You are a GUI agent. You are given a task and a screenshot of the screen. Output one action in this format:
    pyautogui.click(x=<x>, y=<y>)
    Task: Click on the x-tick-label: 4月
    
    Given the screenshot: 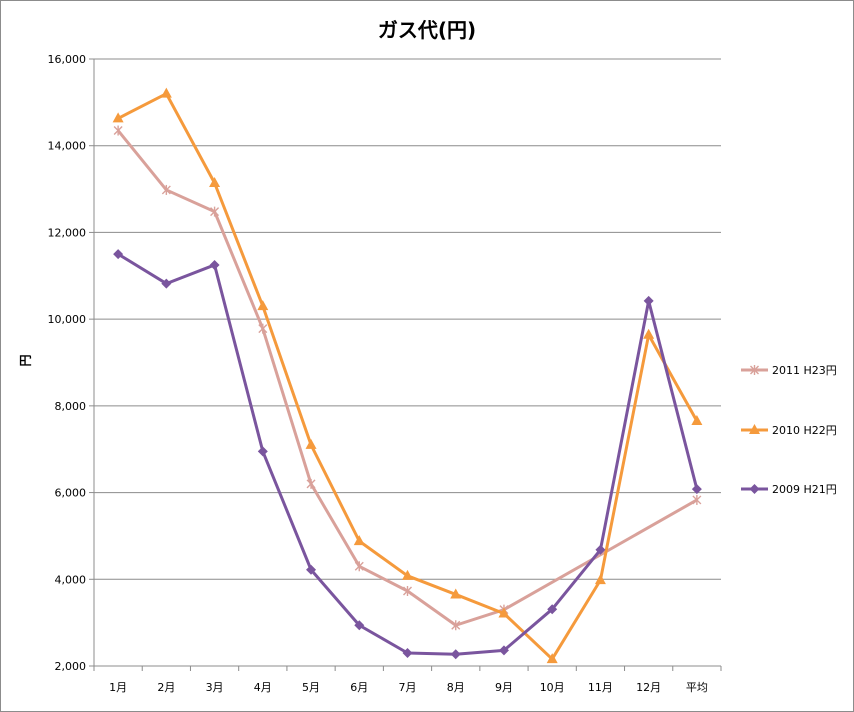 What is the action you would take?
    pyautogui.click(x=263, y=687)
    